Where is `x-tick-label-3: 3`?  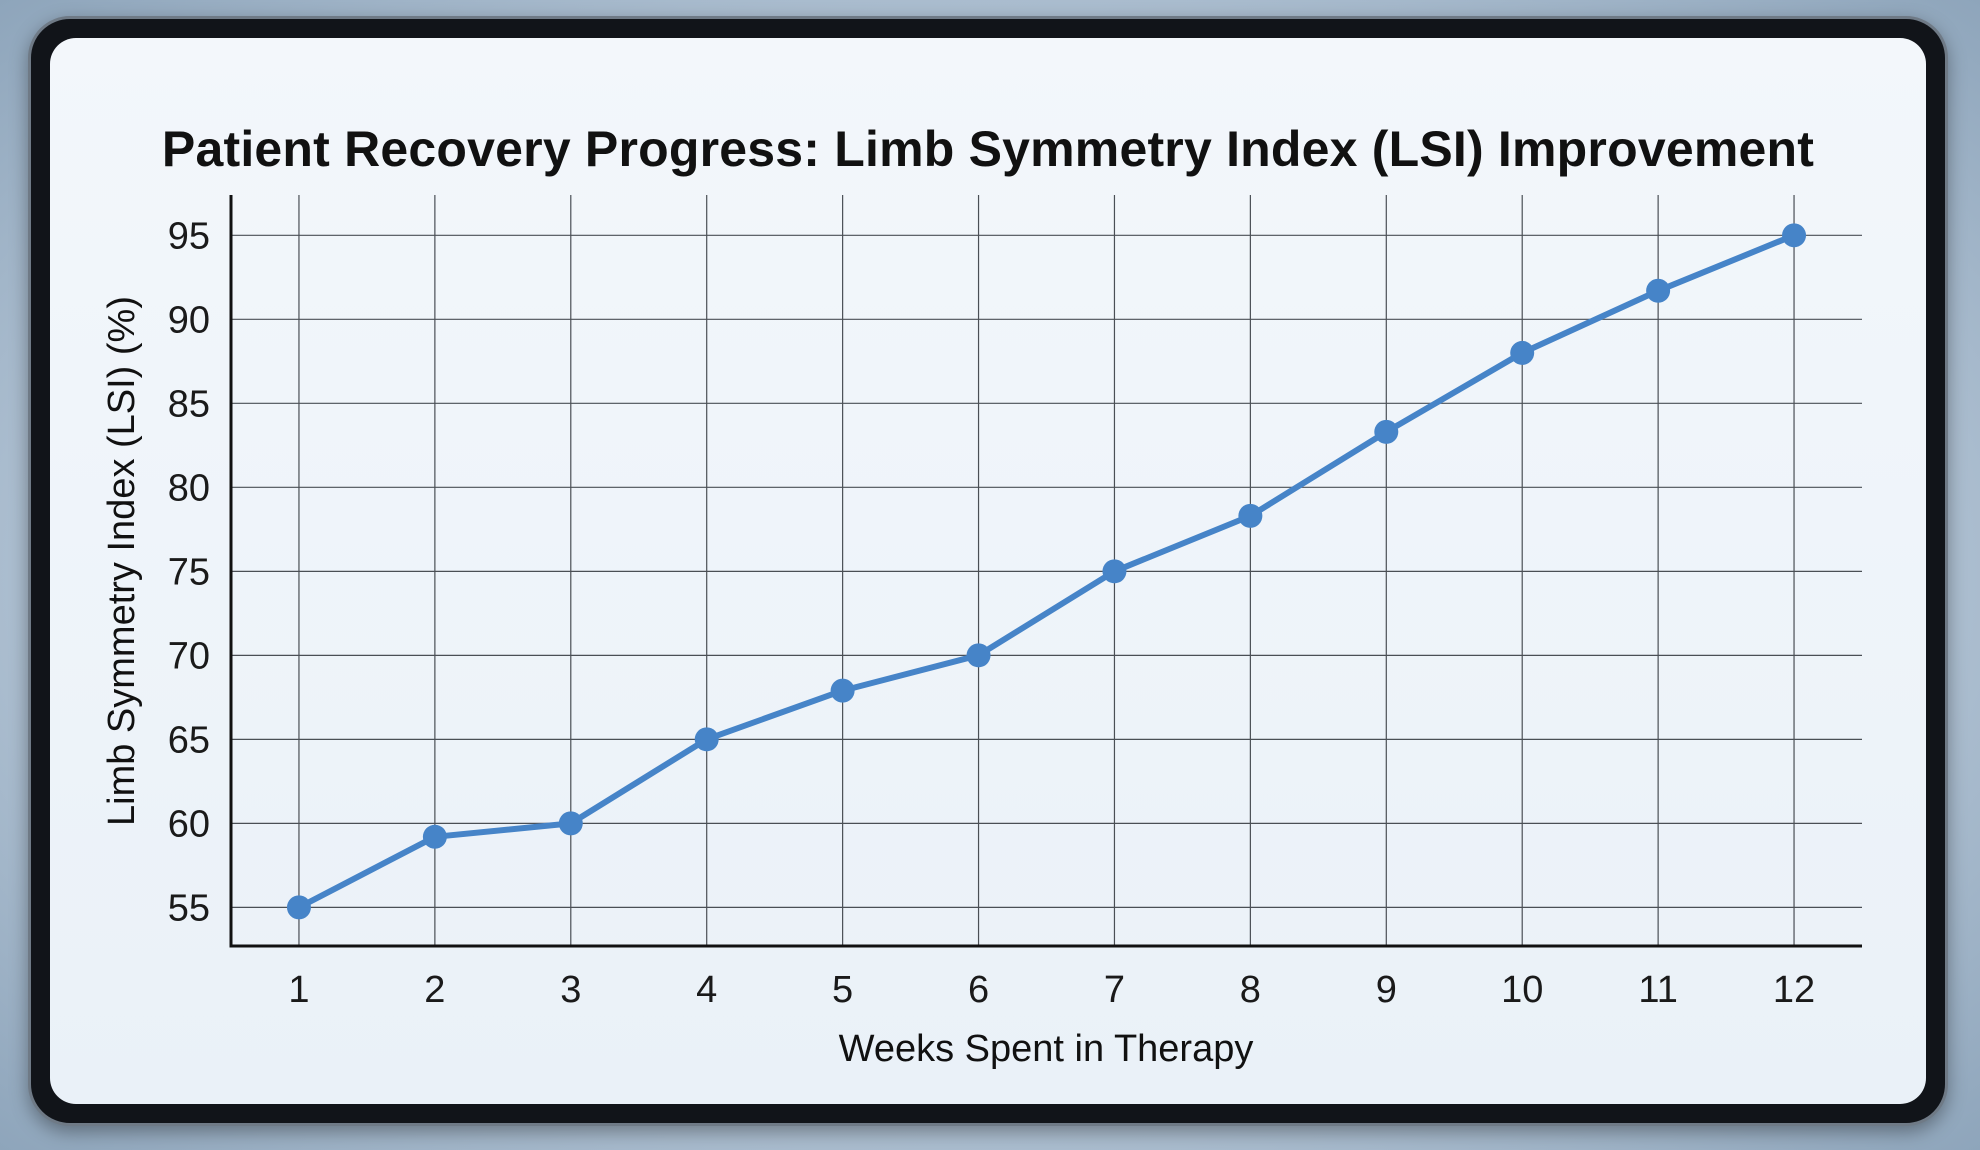 x-tick-label-3: 3 is located at coordinates (570, 990).